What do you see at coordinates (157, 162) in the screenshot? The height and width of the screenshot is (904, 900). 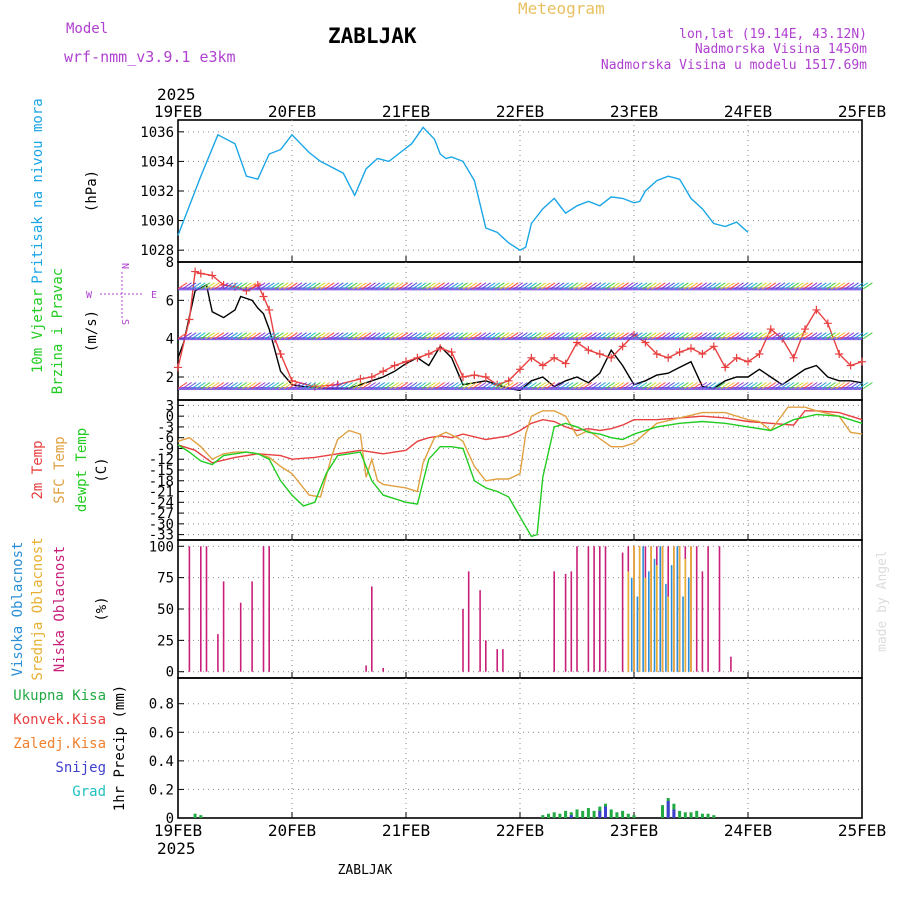 I see `y-tick-label: 1034` at bounding box center [157, 162].